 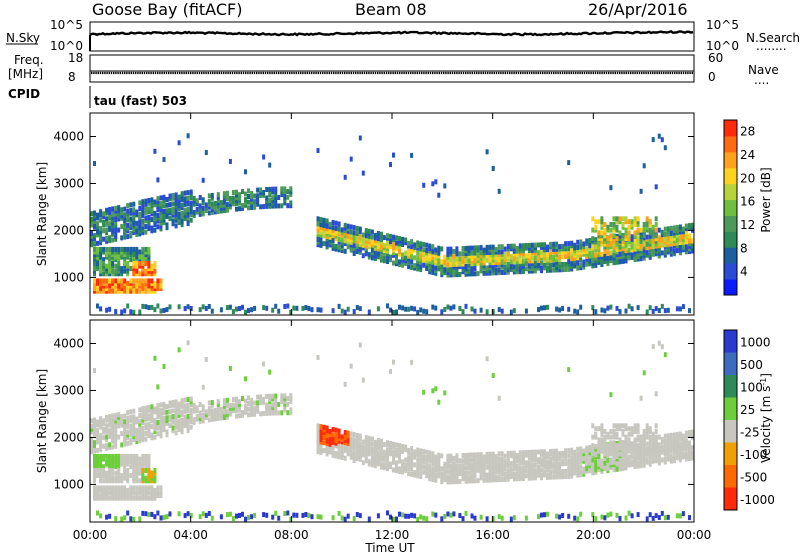 What do you see at coordinates (291, 535) in the screenshot?
I see `x-tick-label: 08:00` at bounding box center [291, 535].